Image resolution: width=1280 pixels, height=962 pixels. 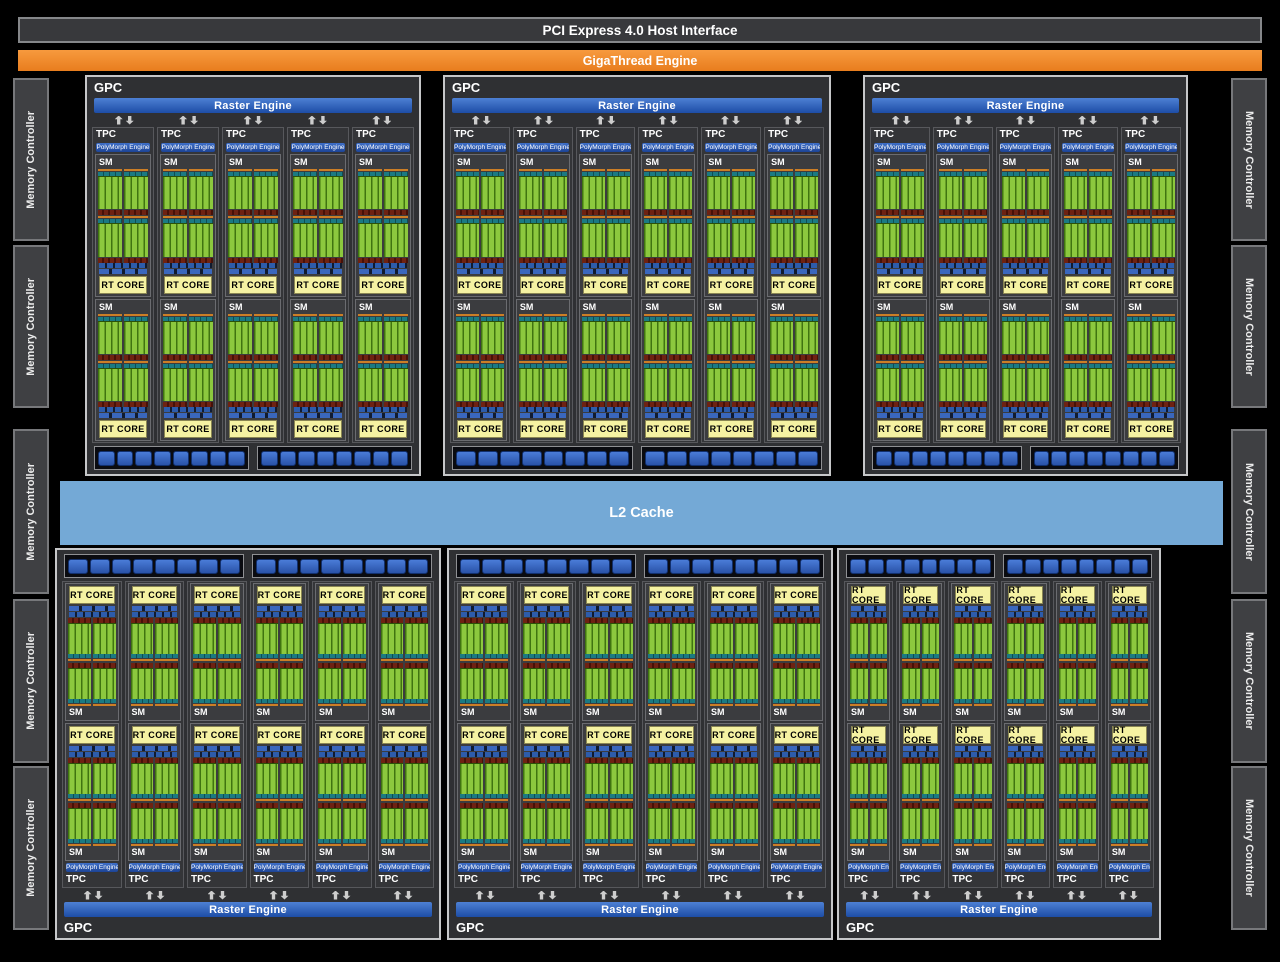 What do you see at coordinates (668, 225) in the screenshot?
I see `sm-block: SM RT CORE` at bounding box center [668, 225].